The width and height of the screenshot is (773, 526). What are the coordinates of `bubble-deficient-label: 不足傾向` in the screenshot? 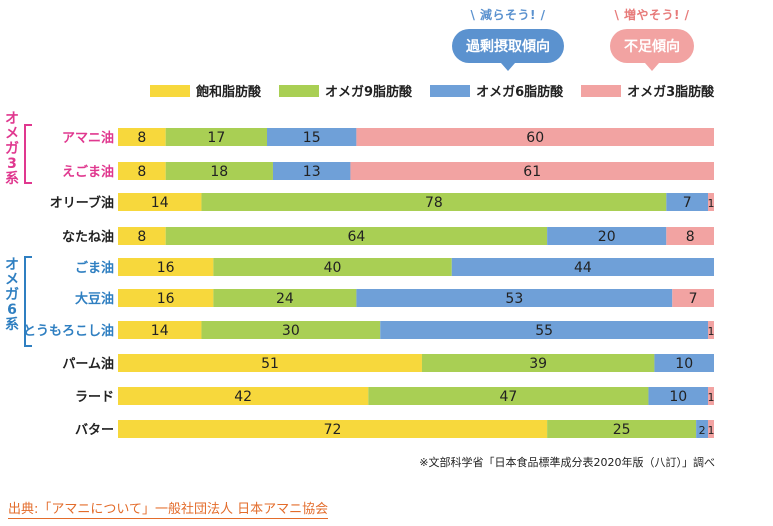 It's located at (652, 50).